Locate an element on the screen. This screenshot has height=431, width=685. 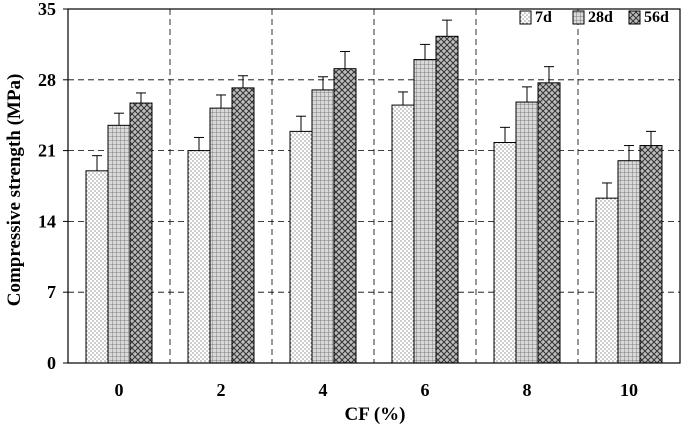
legend-label-28d: 28d is located at coordinates (600, 17).